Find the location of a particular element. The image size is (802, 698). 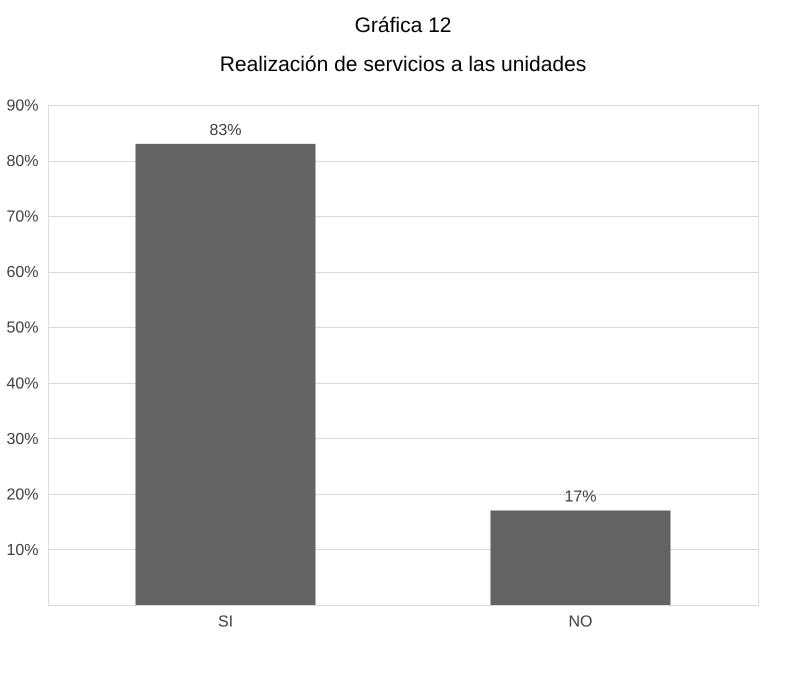

y-tick-label: 20% is located at coordinates (22, 495).